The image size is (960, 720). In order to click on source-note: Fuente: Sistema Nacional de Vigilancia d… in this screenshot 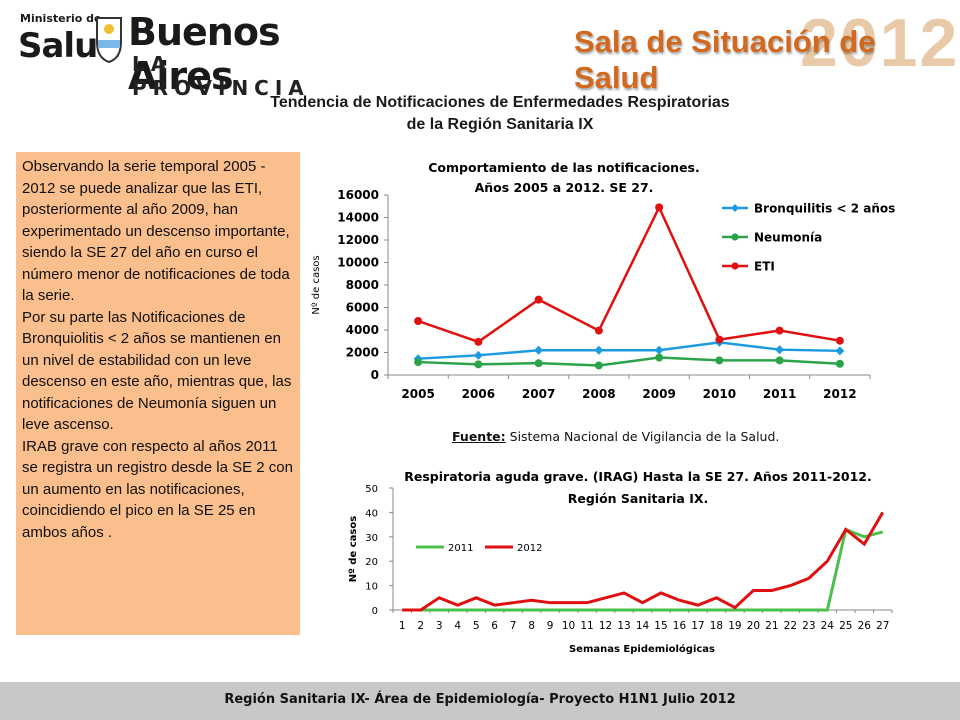, I will do `click(615, 436)`.